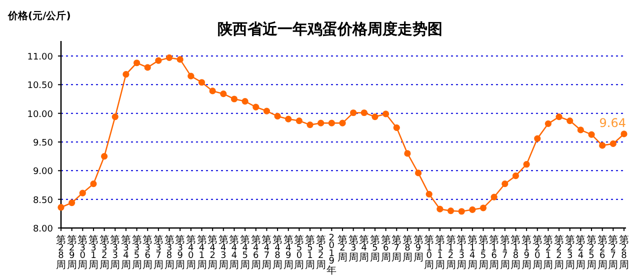  What do you see at coordinates (255, 253) in the screenshot?
I see `x-tick-label: 第46周` at bounding box center [255, 253].